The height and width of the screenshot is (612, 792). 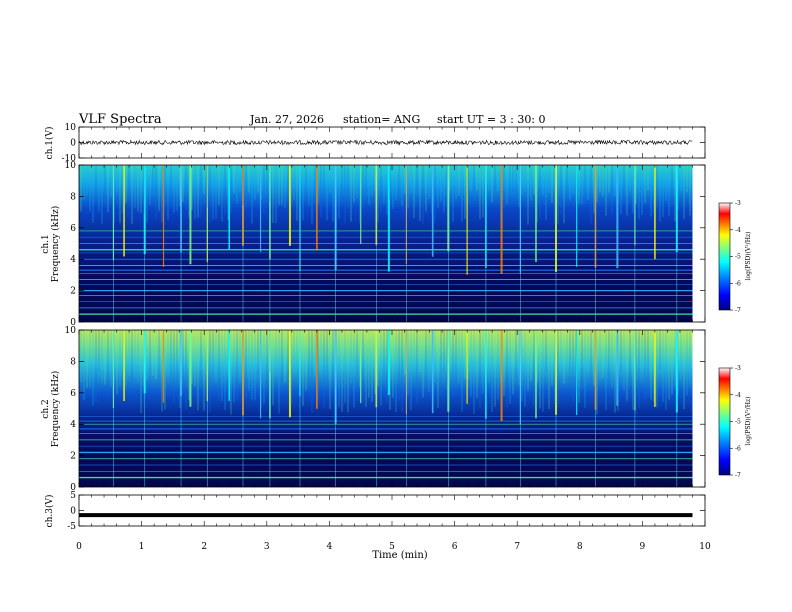 I want to click on ch3-voltage-axis-label: ch.3(V), so click(x=49, y=511).